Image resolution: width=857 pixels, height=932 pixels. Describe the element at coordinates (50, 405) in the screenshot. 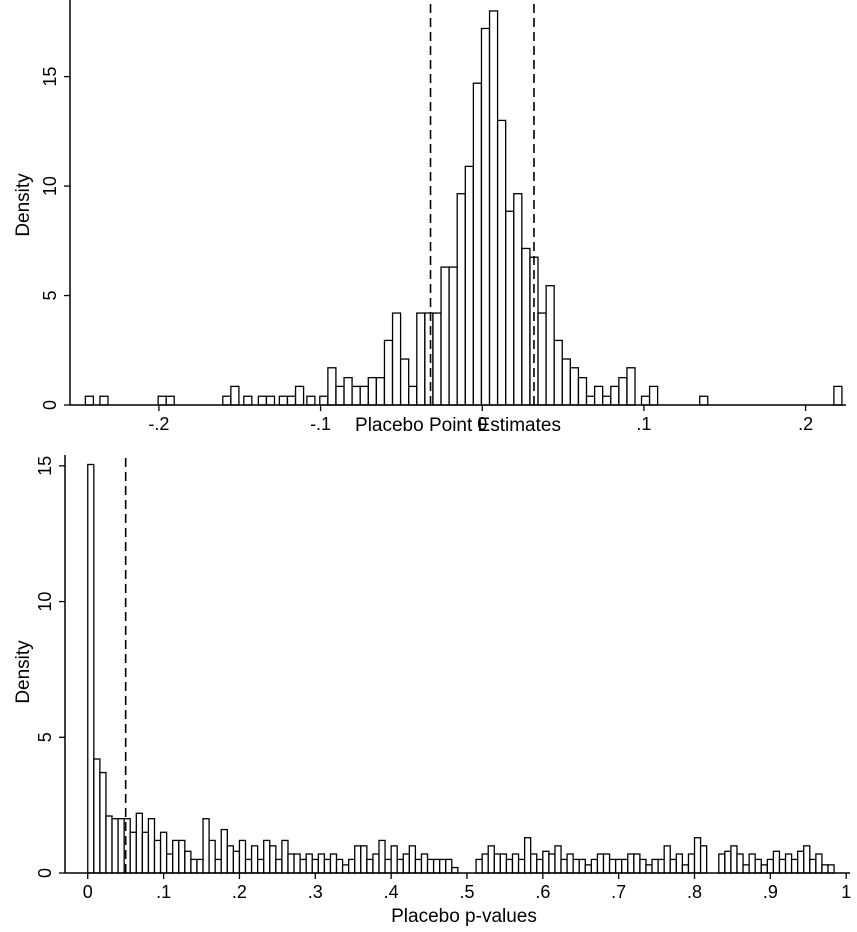

I see `estimates-y-tick-label: 0` at that location.